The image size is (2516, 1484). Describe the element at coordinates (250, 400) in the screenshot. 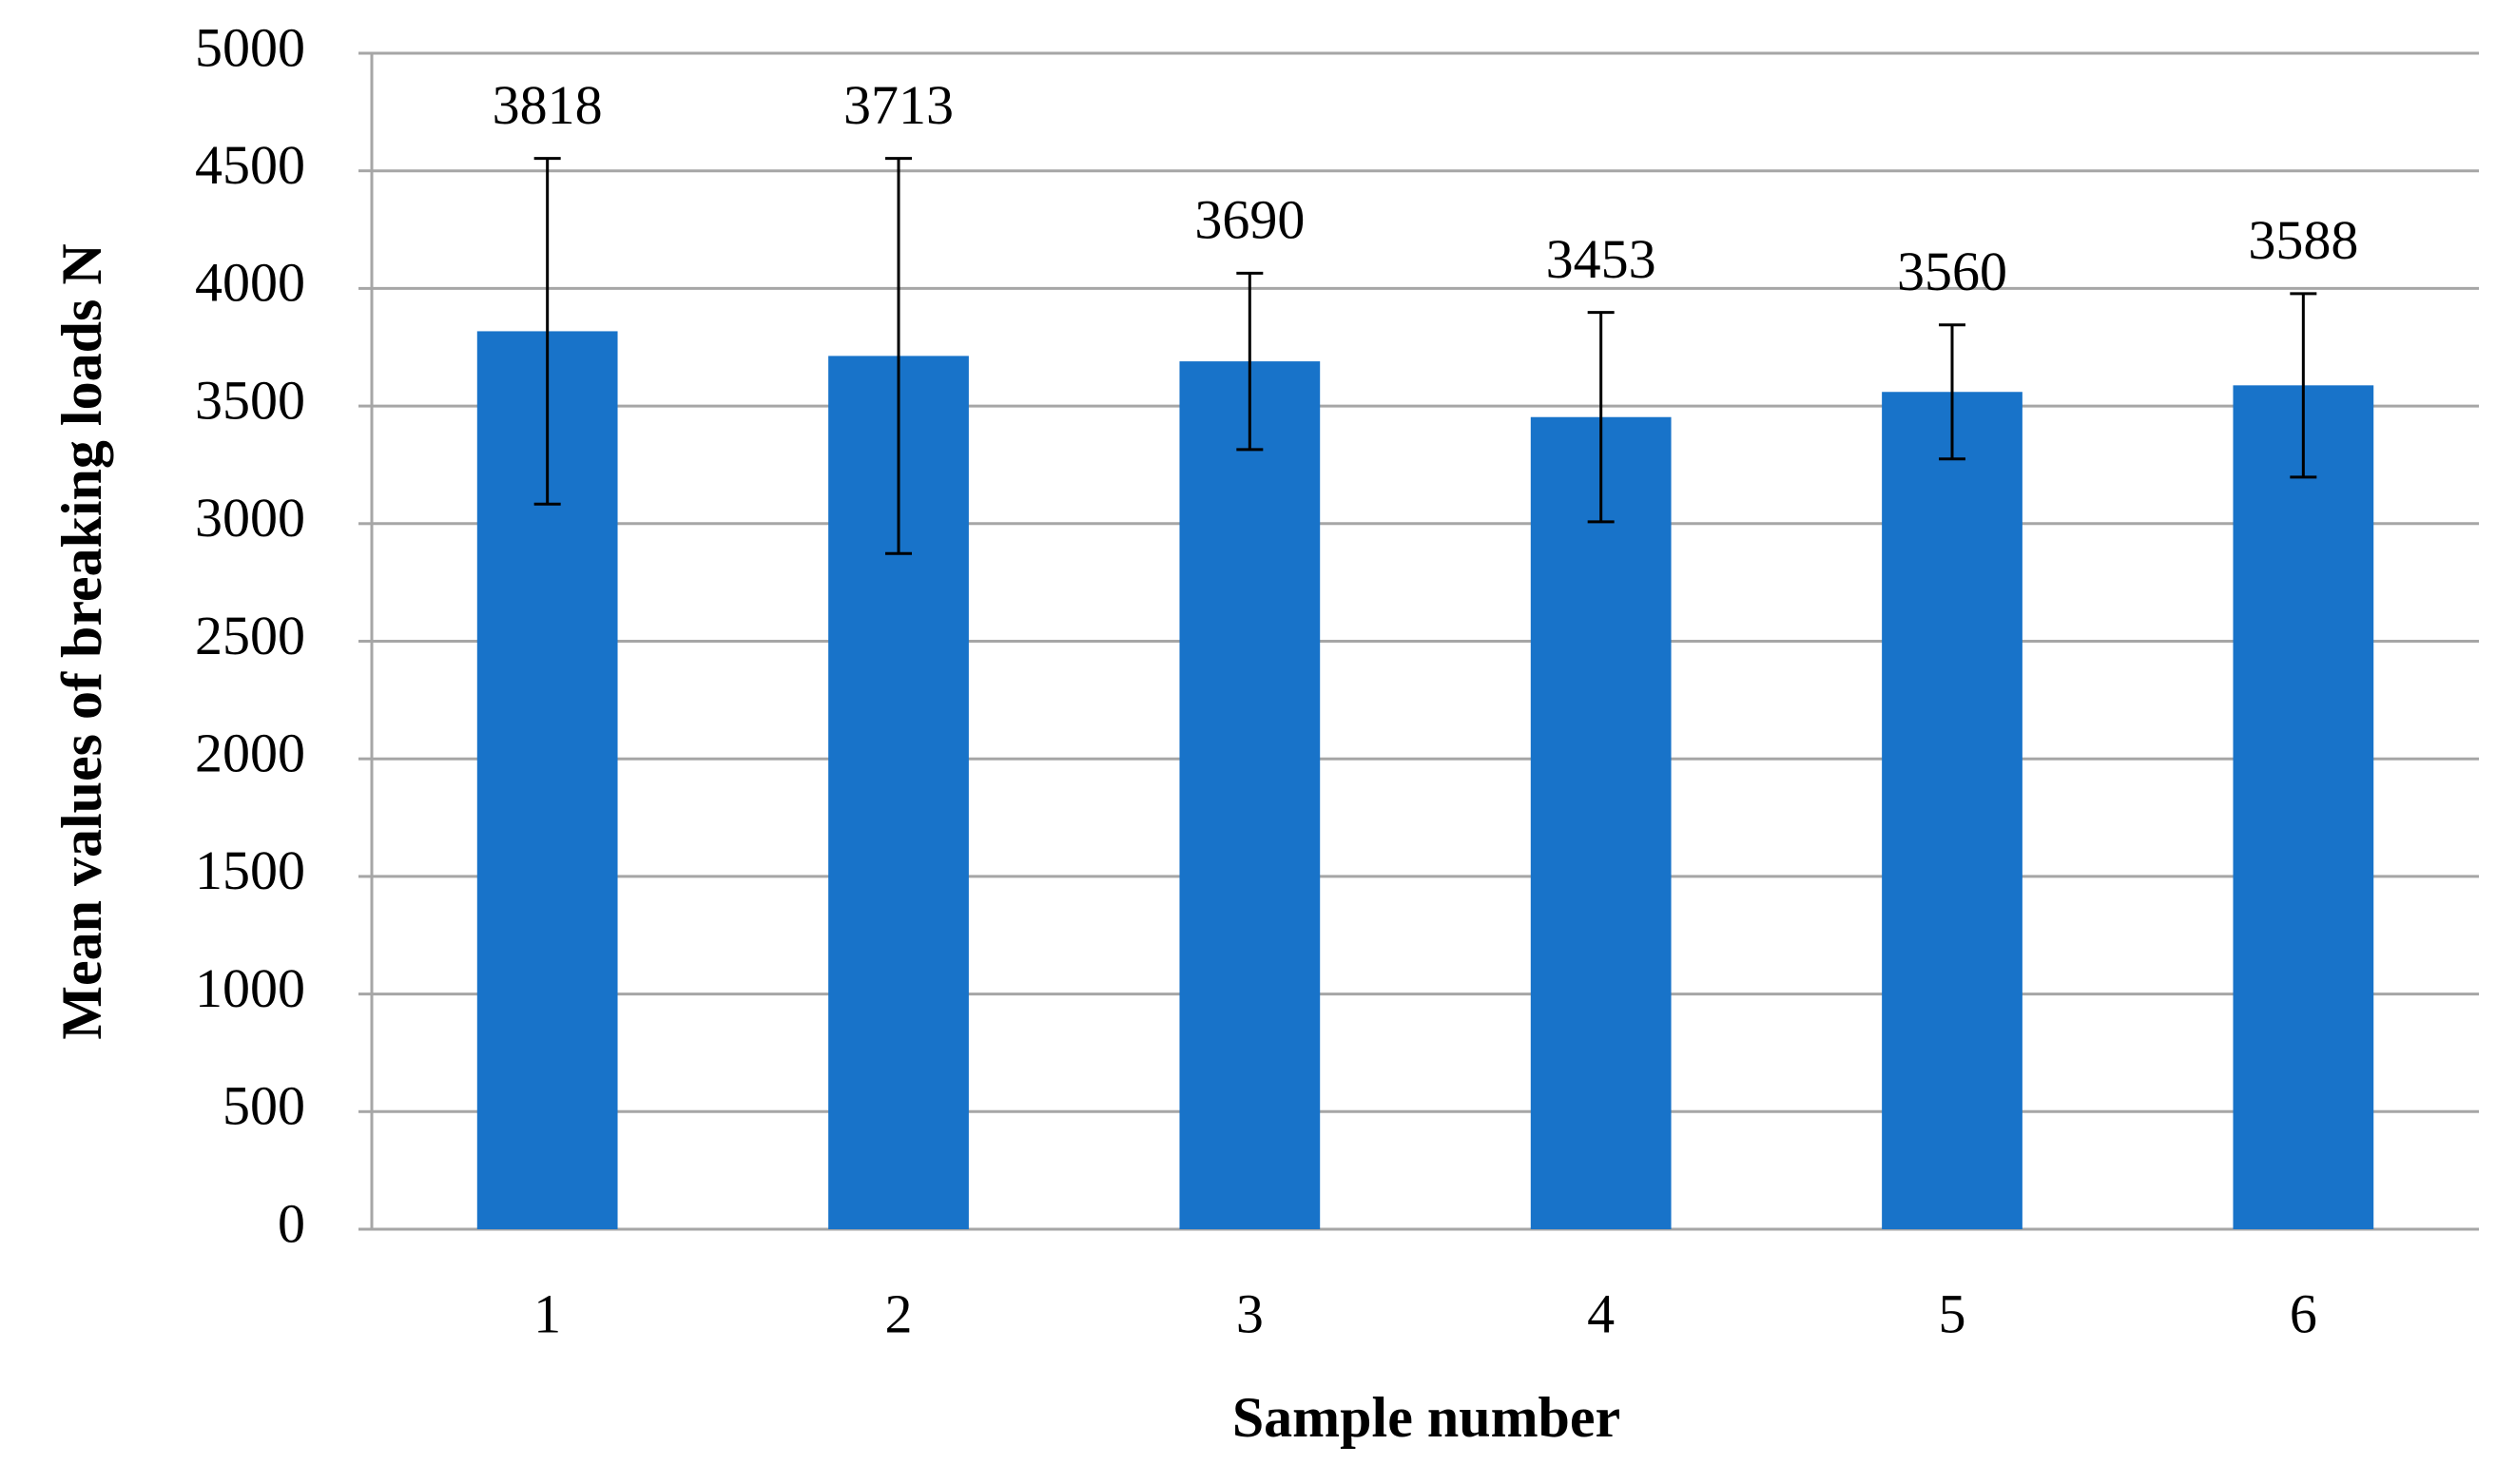

I see `y-tick-label: 3500` at that location.